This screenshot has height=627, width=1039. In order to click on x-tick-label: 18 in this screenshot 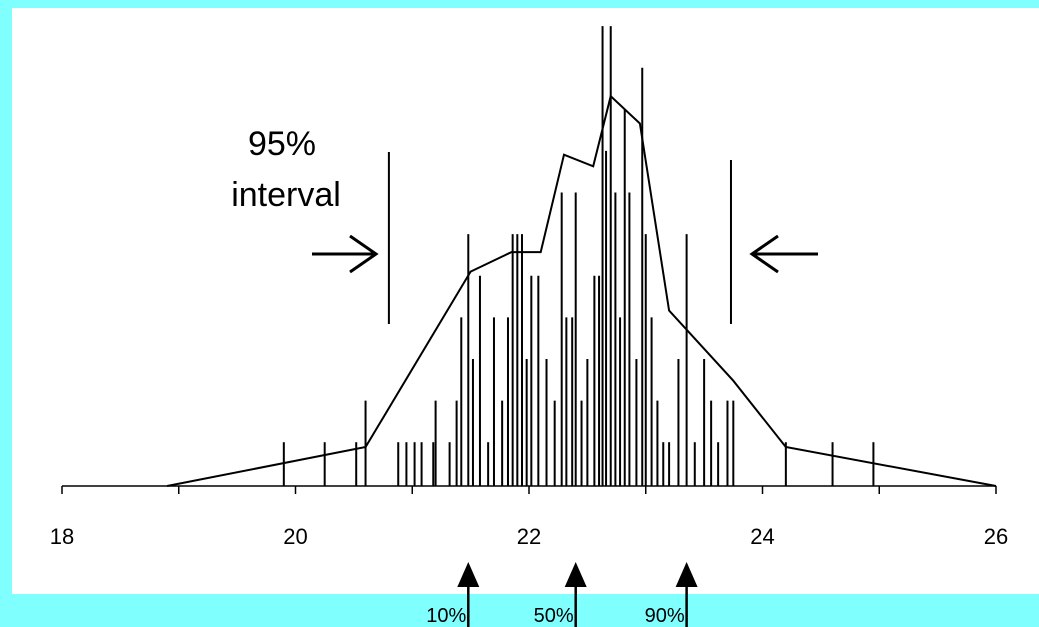, I will do `click(62, 536)`.